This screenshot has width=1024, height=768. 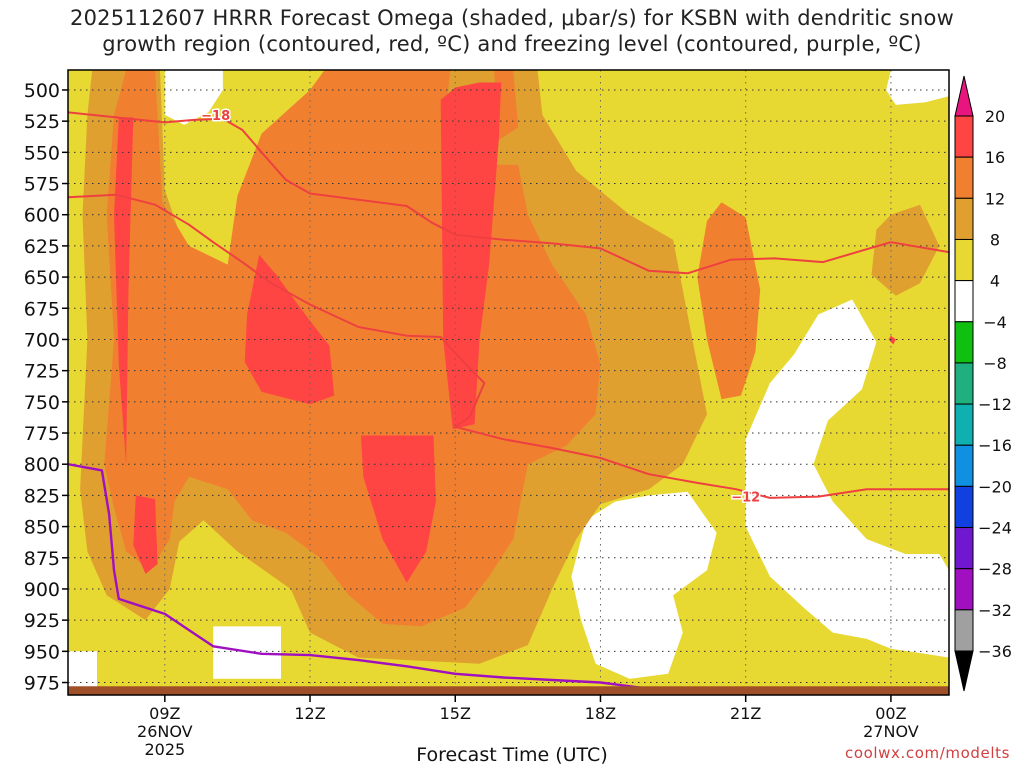 What do you see at coordinates (995, 486) in the screenshot?
I see `colorbar-label-9: −20` at bounding box center [995, 486].